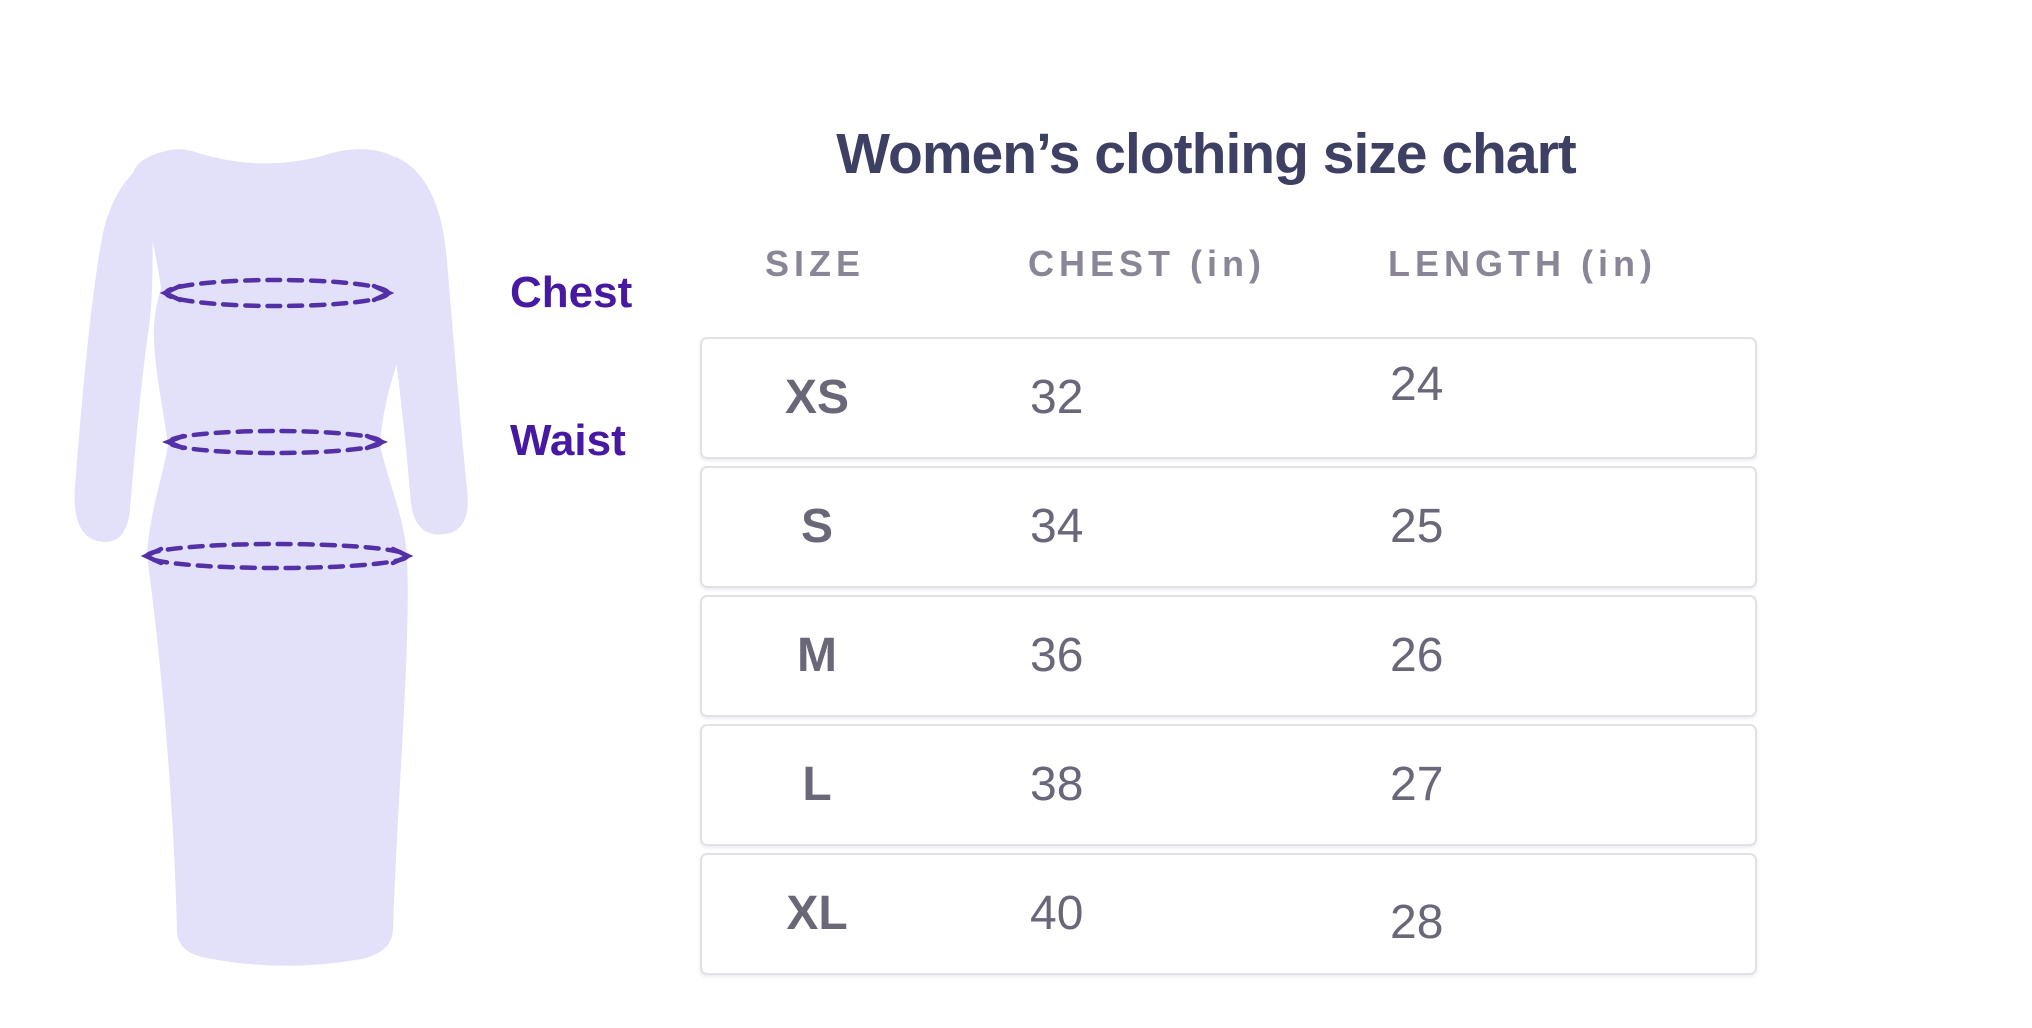 This screenshot has width=2032, height=1028. Describe the element at coordinates (817, 913) in the screenshot. I see `size-cell: XL` at that location.